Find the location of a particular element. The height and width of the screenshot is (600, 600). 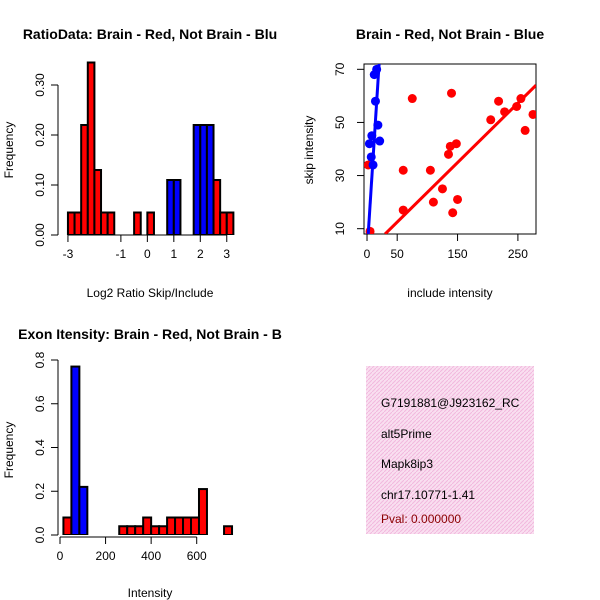

x-axis-label: Intensity is located at coordinates (150, 593).